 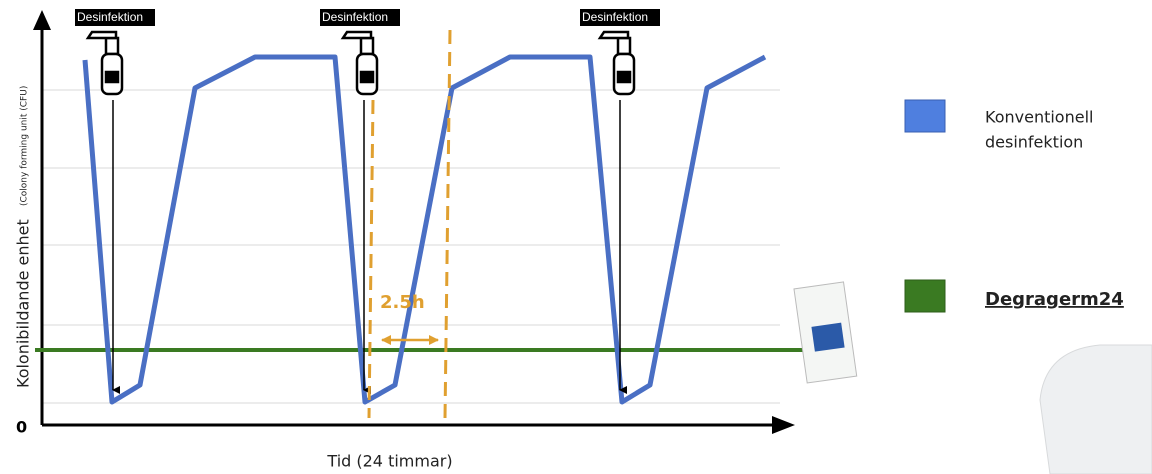 What do you see at coordinates (1054, 299) in the screenshot?
I see `legend-label: Degragerm24` at bounding box center [1054, 299].